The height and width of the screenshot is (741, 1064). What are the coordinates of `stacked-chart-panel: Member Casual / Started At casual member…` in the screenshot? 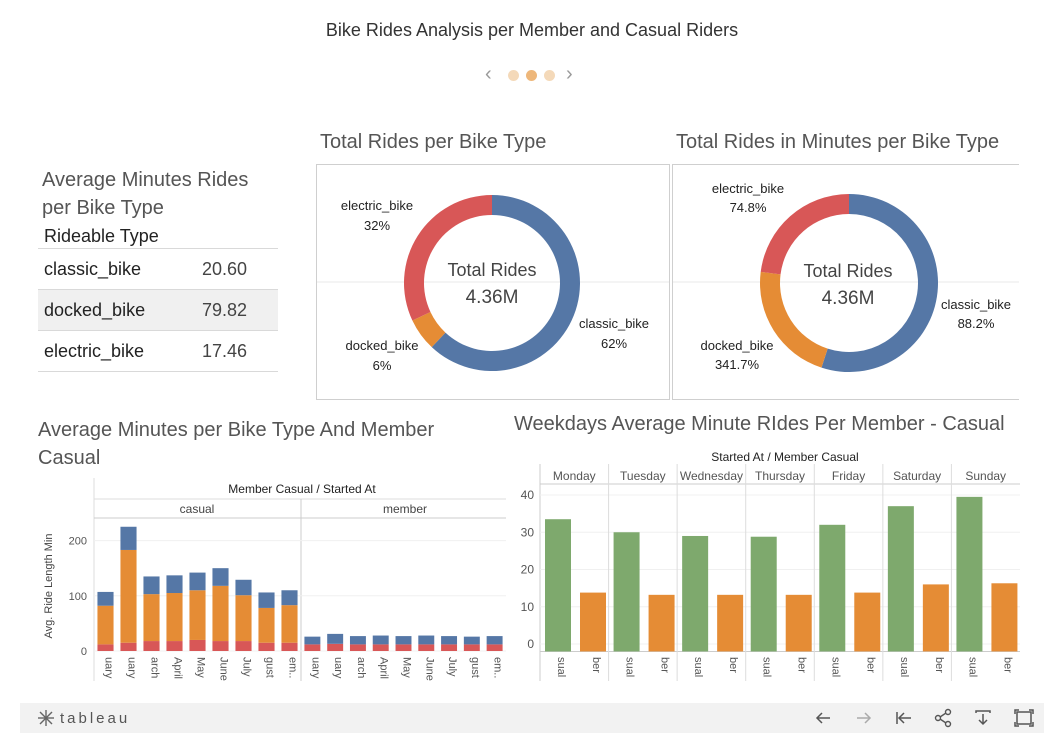 It's located at (270, 578).